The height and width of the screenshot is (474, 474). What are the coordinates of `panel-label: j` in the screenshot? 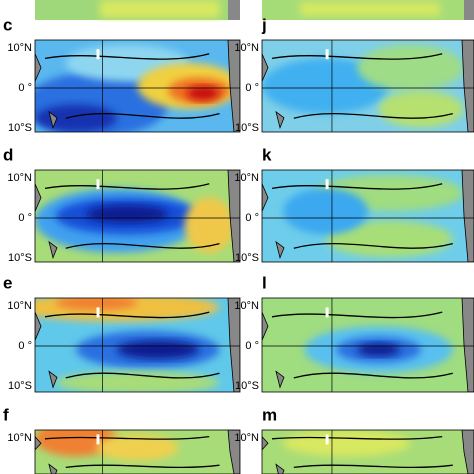 It's located at (264, 24).